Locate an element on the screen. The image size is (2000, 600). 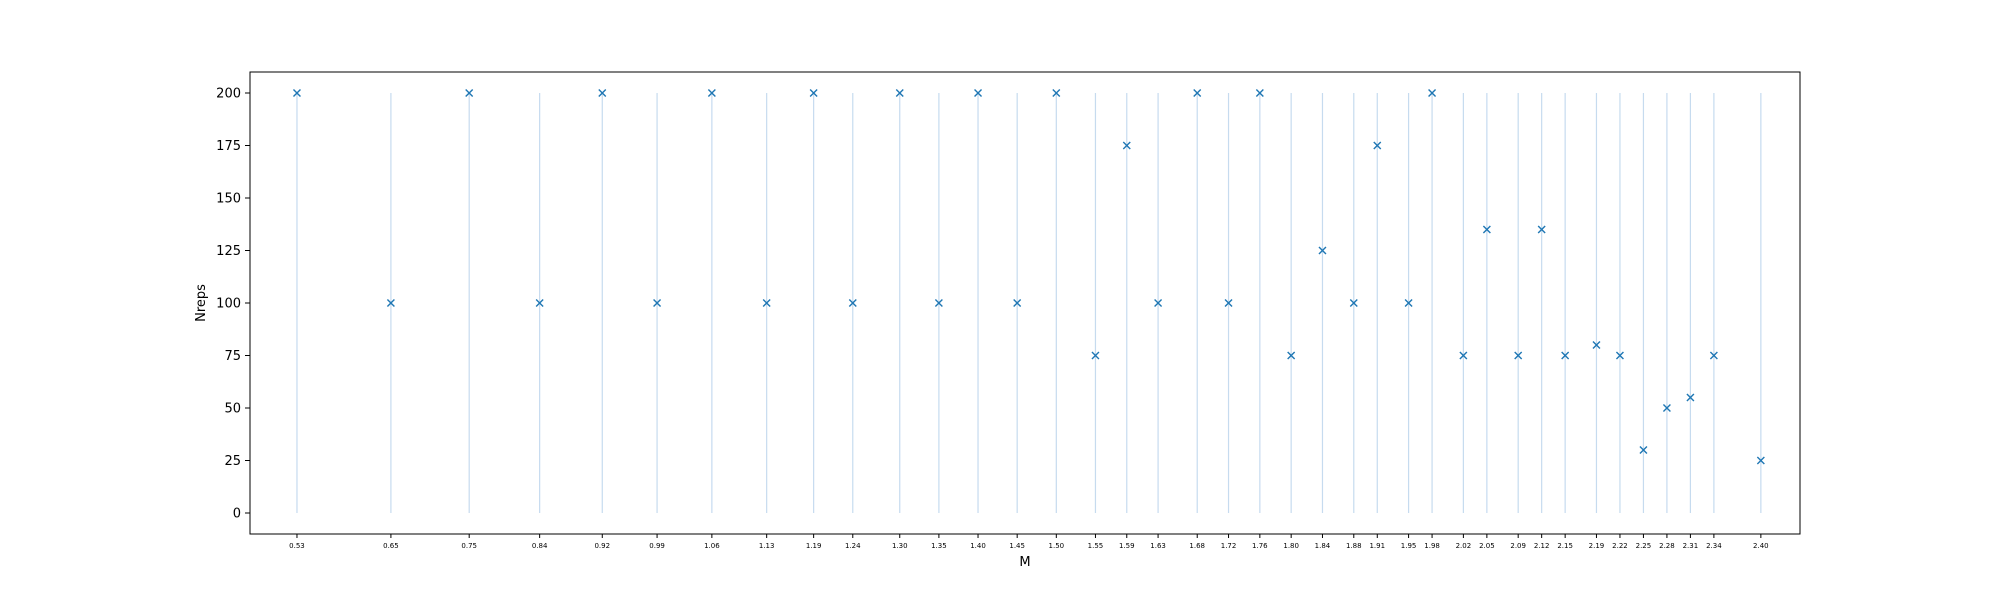
x-tick-label: 1.80 is located at coordinates (1291, 546).